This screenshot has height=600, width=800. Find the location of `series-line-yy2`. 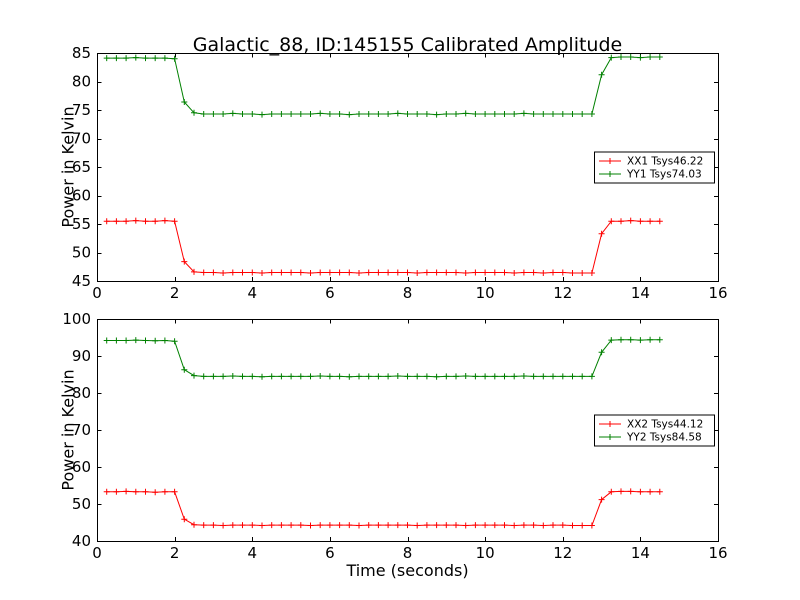

series-line-yy2 is located at coordinates (383, 358).